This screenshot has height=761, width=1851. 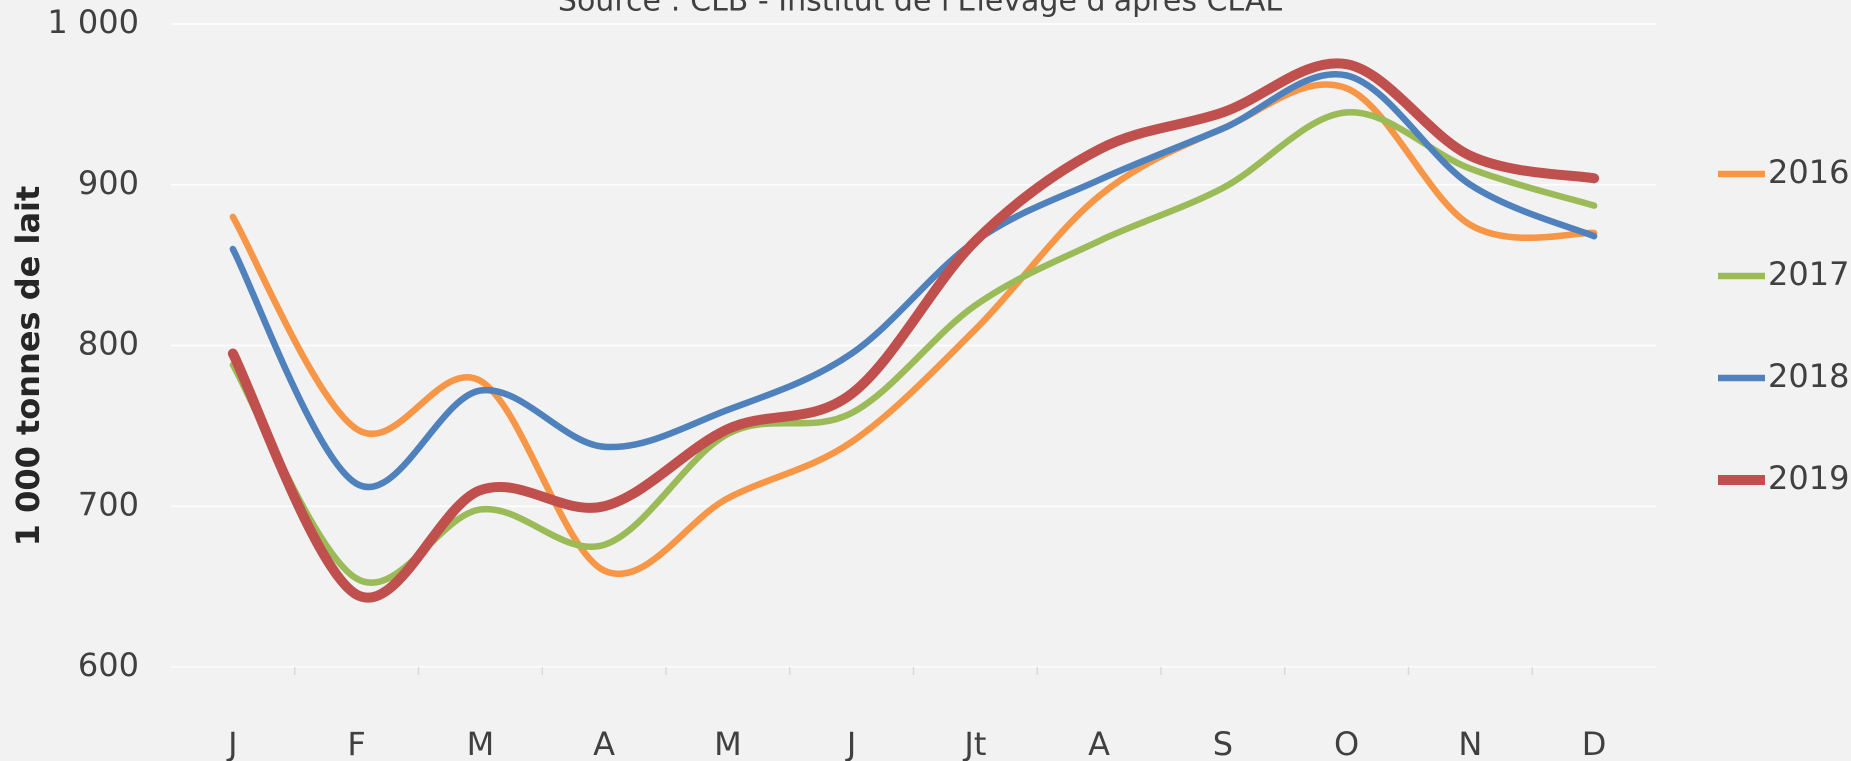 What do you see at coordinates (1346, 743) in the screenshot?
I see `x-tick-label: O` at bounding box center [1346, 743].